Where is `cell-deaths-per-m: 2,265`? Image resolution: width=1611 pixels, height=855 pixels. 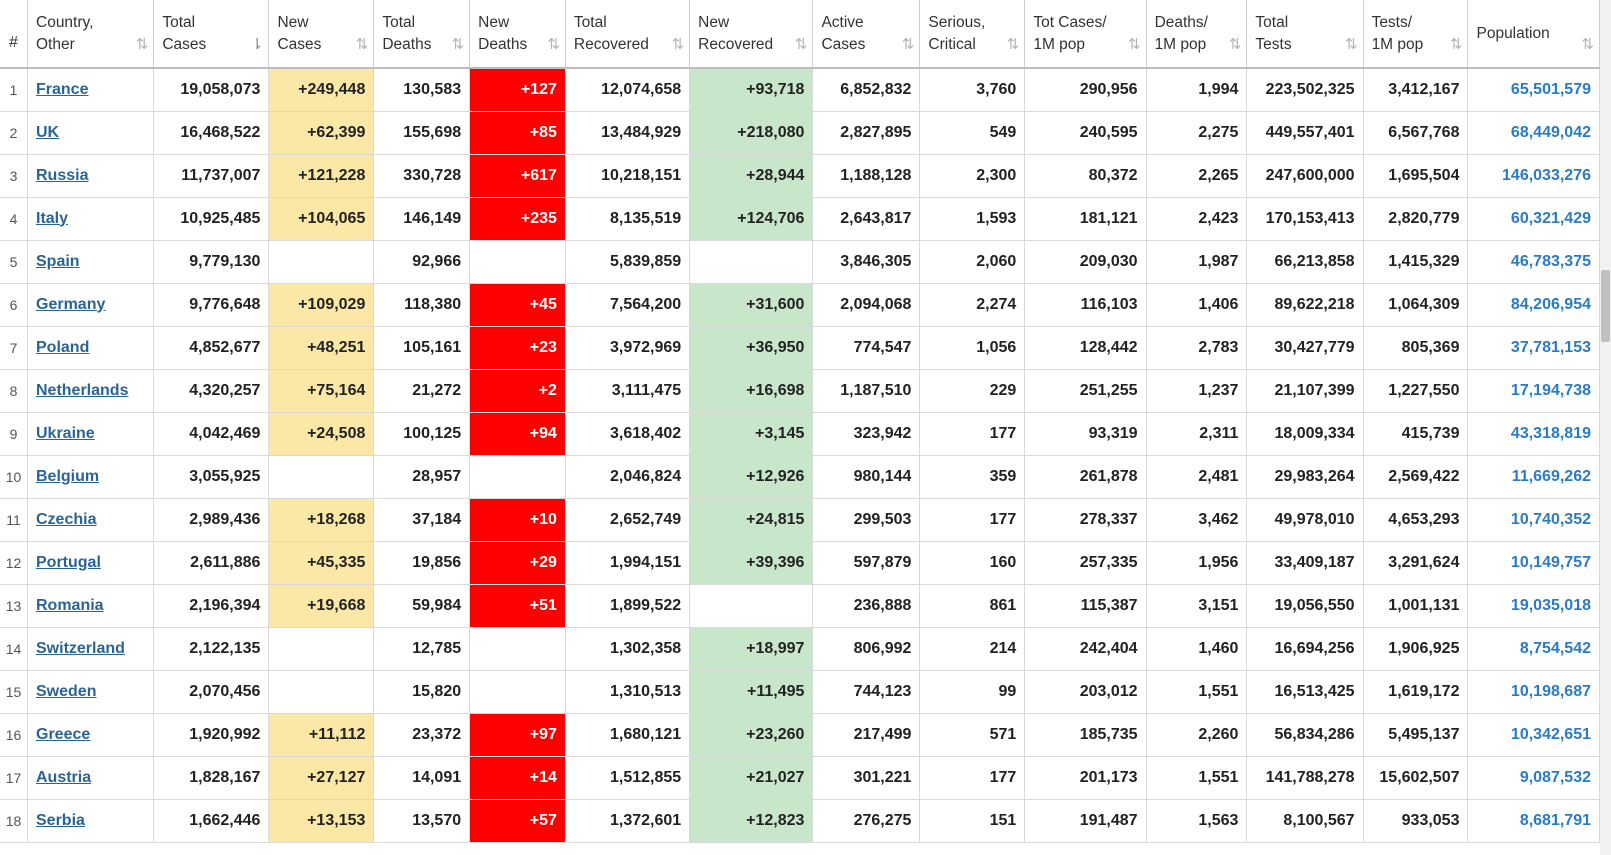
cell-deaths-per-m: 2,265 is located at coordinates (1197, 176).